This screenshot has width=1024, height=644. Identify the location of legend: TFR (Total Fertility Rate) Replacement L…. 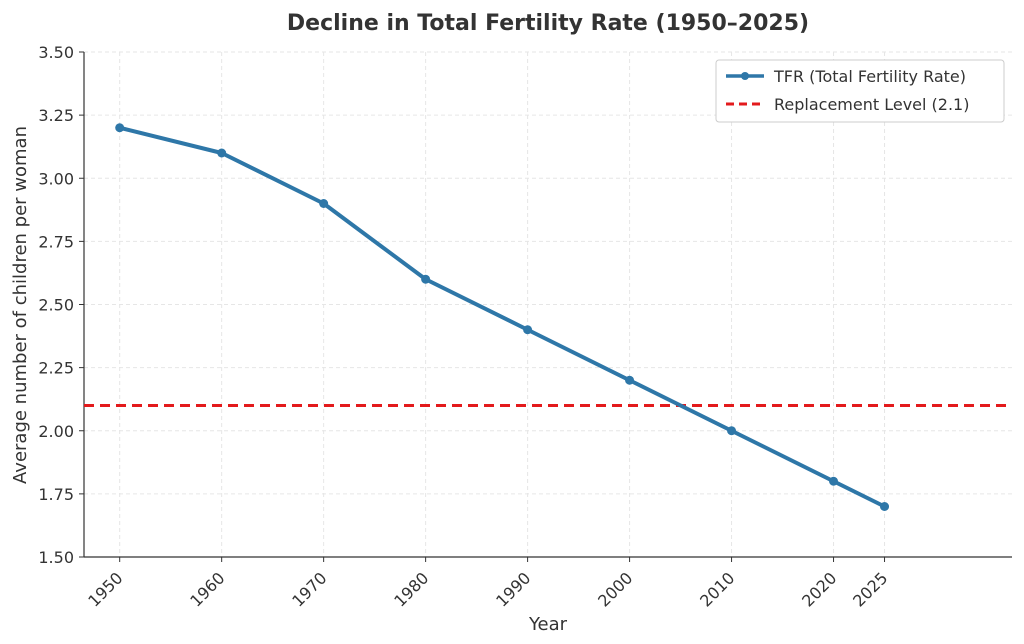
(860, 91).